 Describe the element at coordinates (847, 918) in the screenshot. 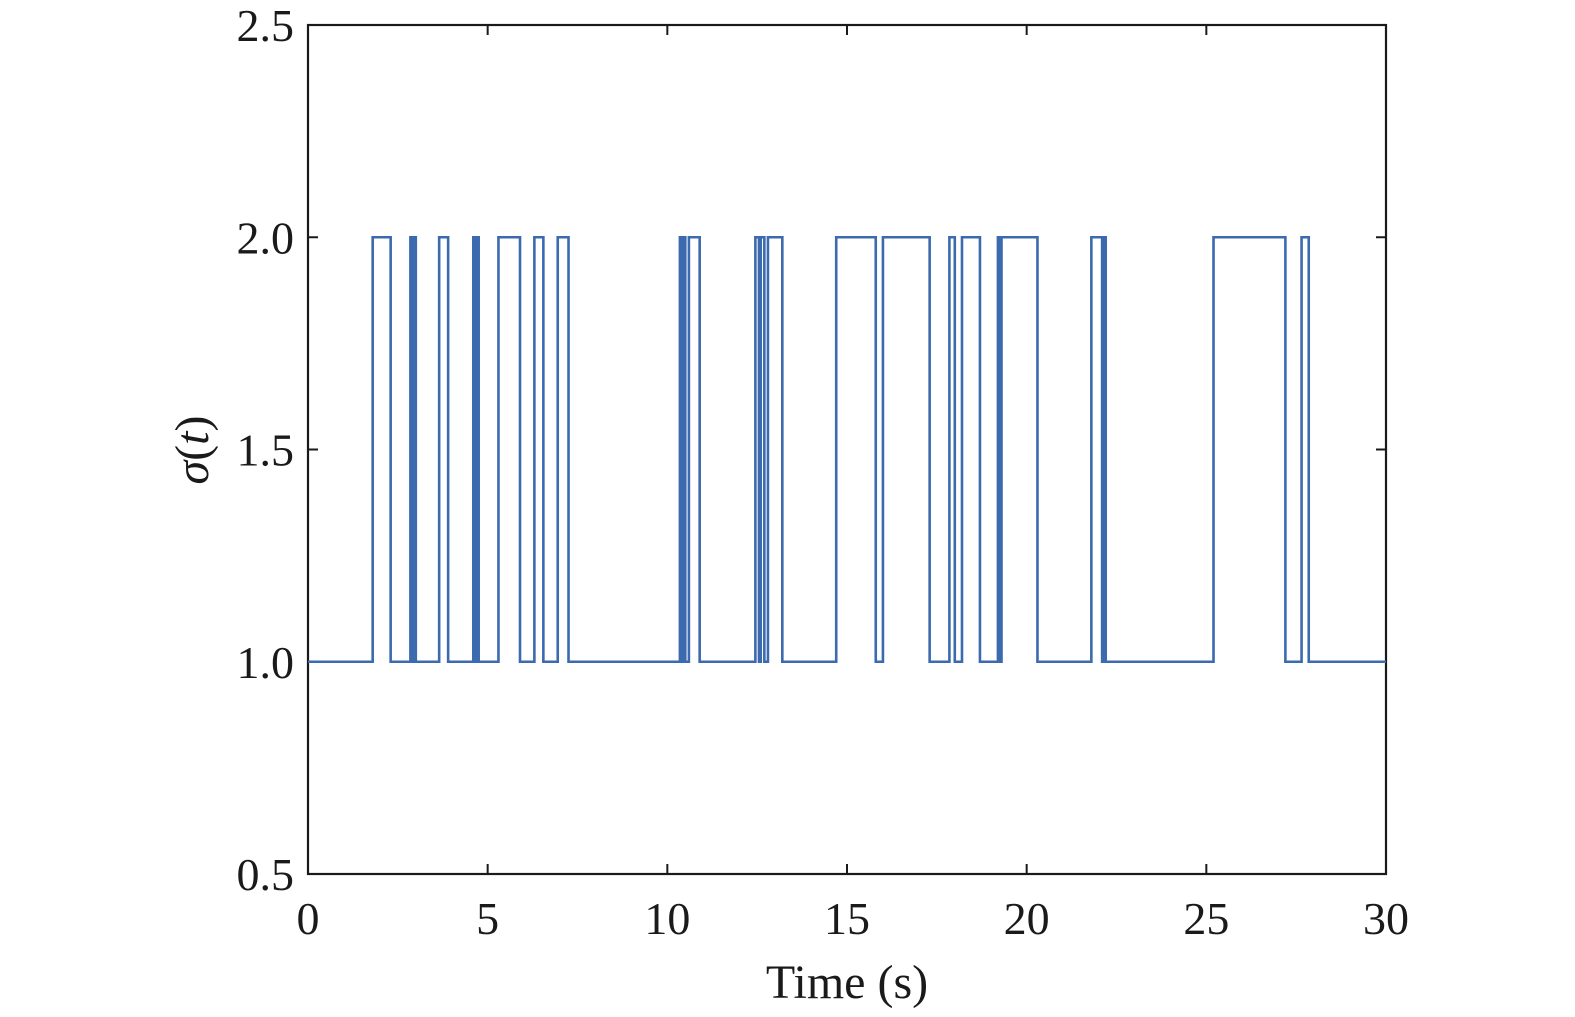

I see `x-tick-label: 15` at that location.